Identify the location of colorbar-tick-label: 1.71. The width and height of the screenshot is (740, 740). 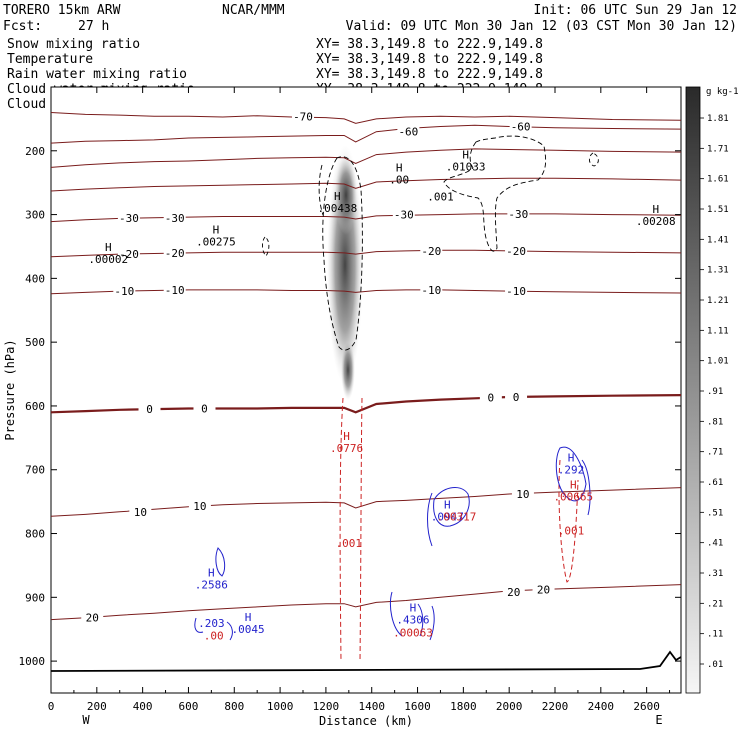
(718, 149).